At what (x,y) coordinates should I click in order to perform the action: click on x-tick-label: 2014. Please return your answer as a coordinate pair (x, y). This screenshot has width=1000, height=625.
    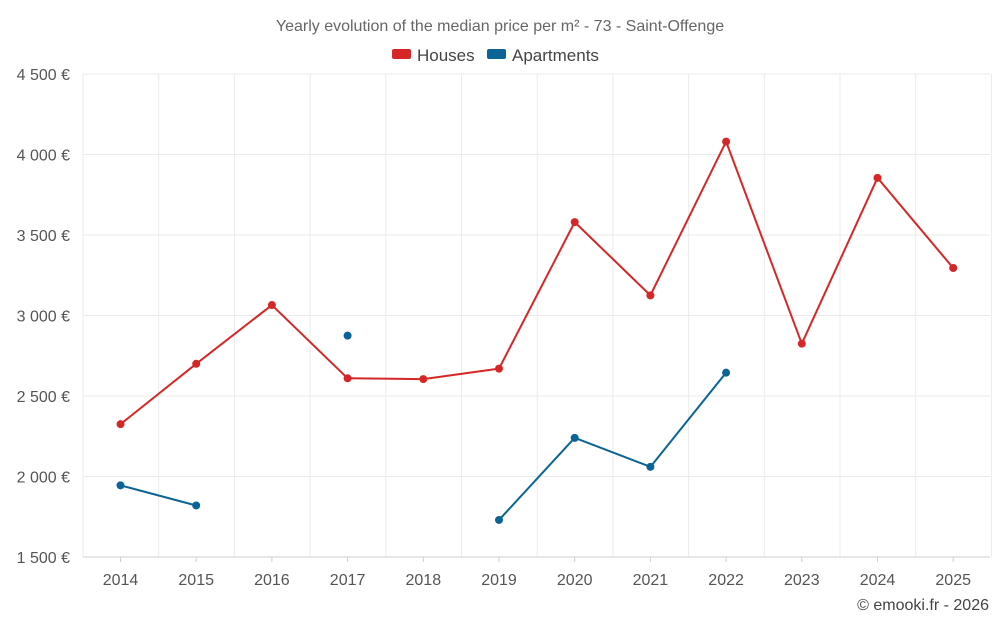
    Looking at the image, I should click on (121, 580).